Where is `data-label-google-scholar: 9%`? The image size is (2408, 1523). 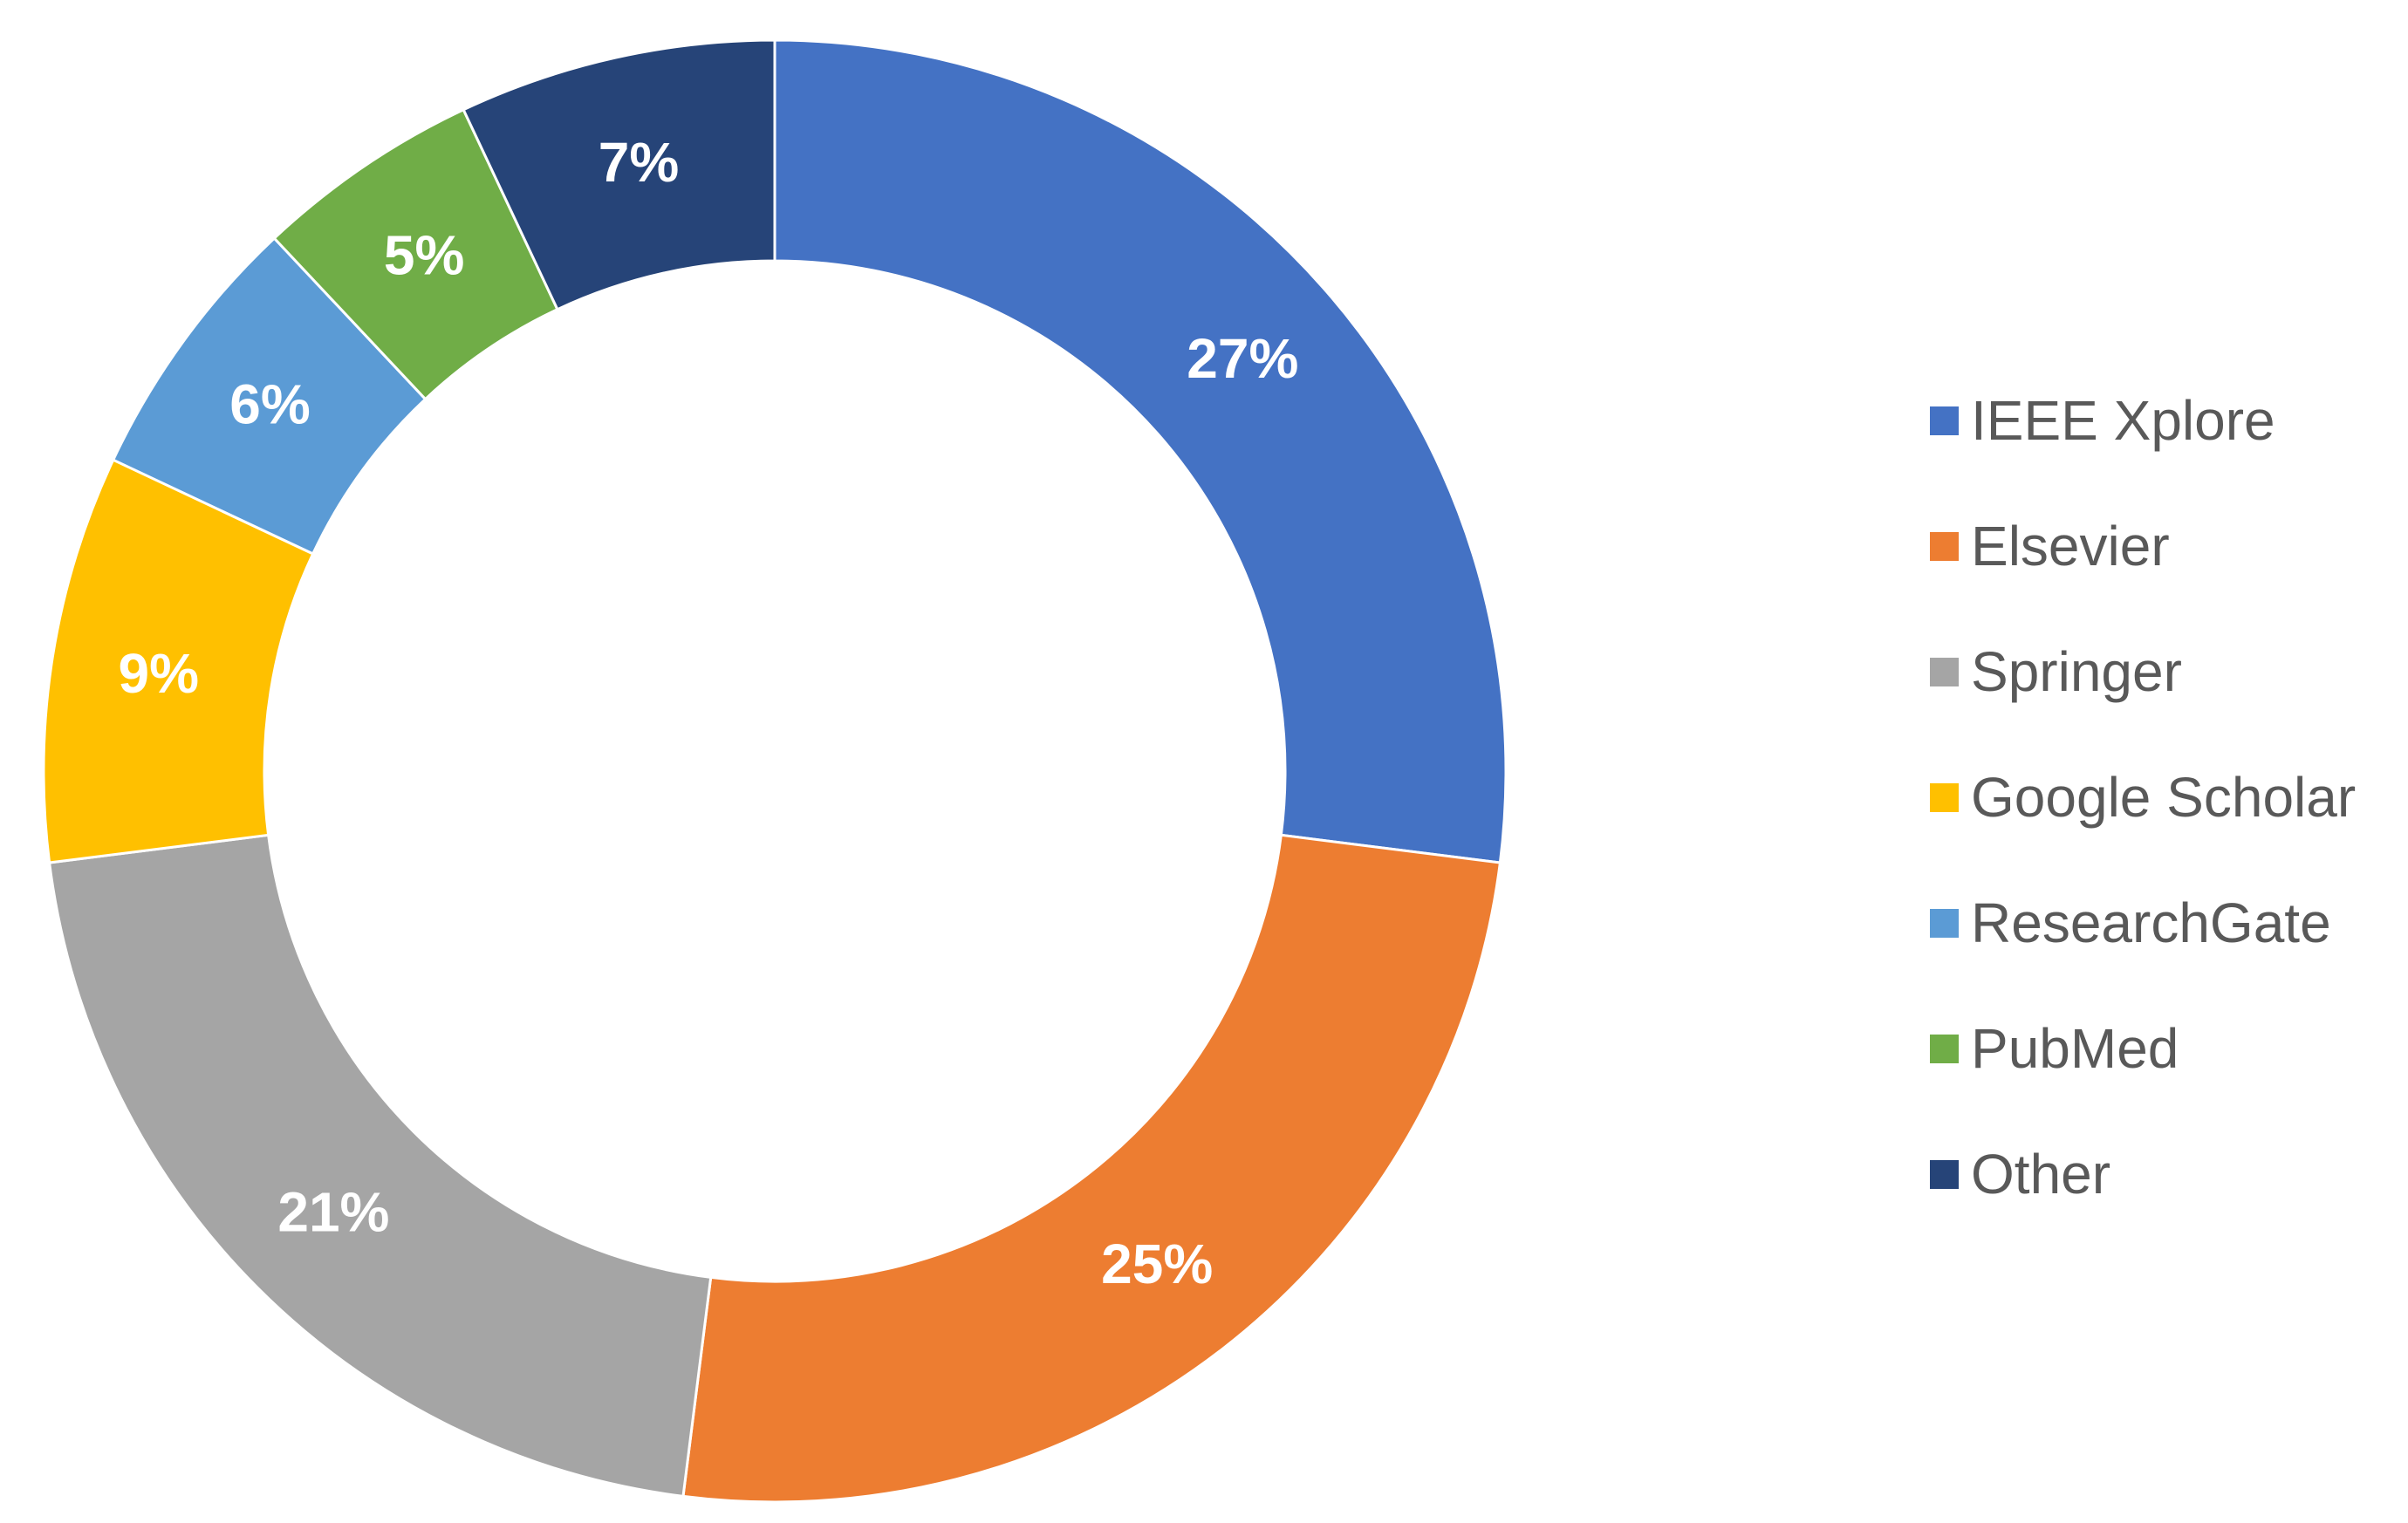 data-label-google-scholar: 9% is located at coordinates (160, 673).